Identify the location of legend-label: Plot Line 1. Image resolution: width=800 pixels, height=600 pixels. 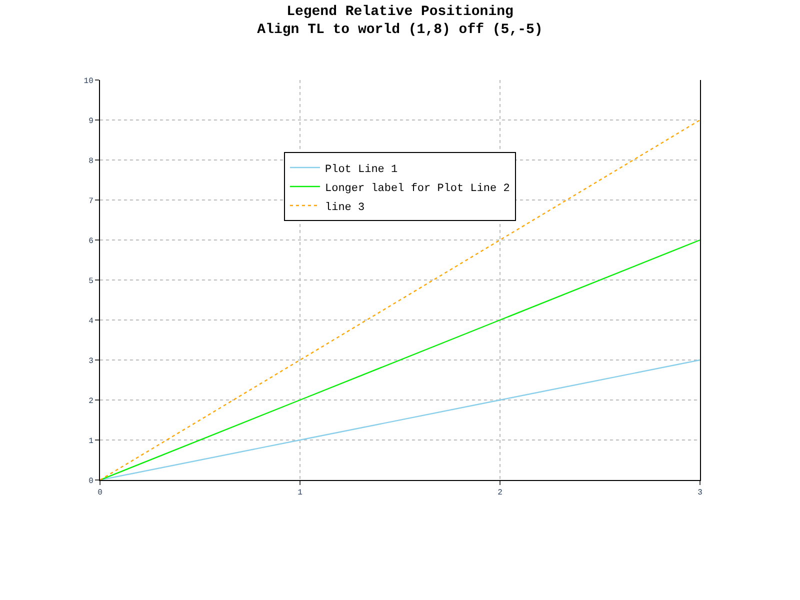
(361, 170).